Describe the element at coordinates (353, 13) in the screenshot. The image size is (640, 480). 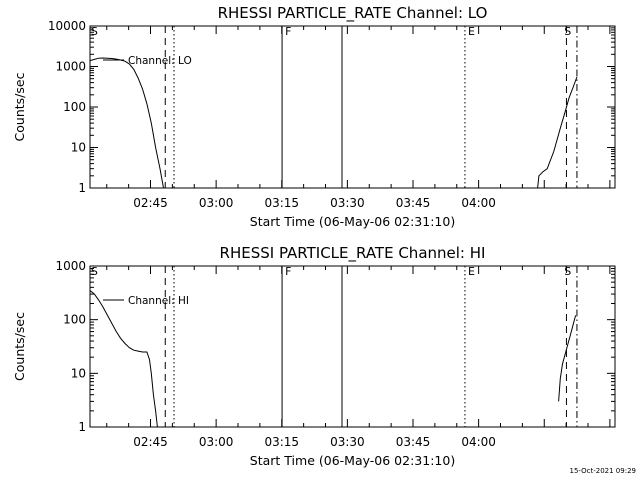
I see `chart-title: RHESSI PARTICLE_RATE Channel: LO` at that location.